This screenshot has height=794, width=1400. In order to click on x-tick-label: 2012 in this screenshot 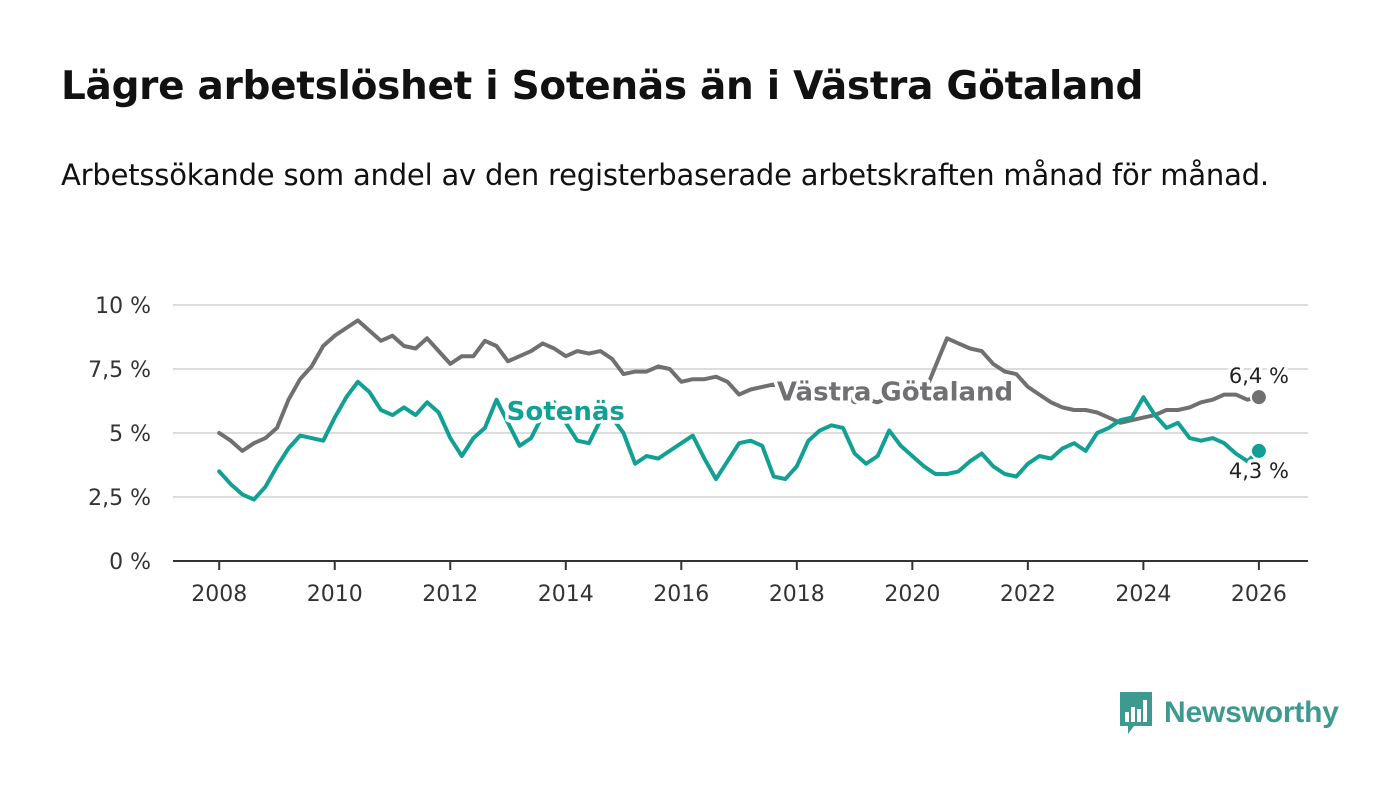, I will do `click(450, 594)`.